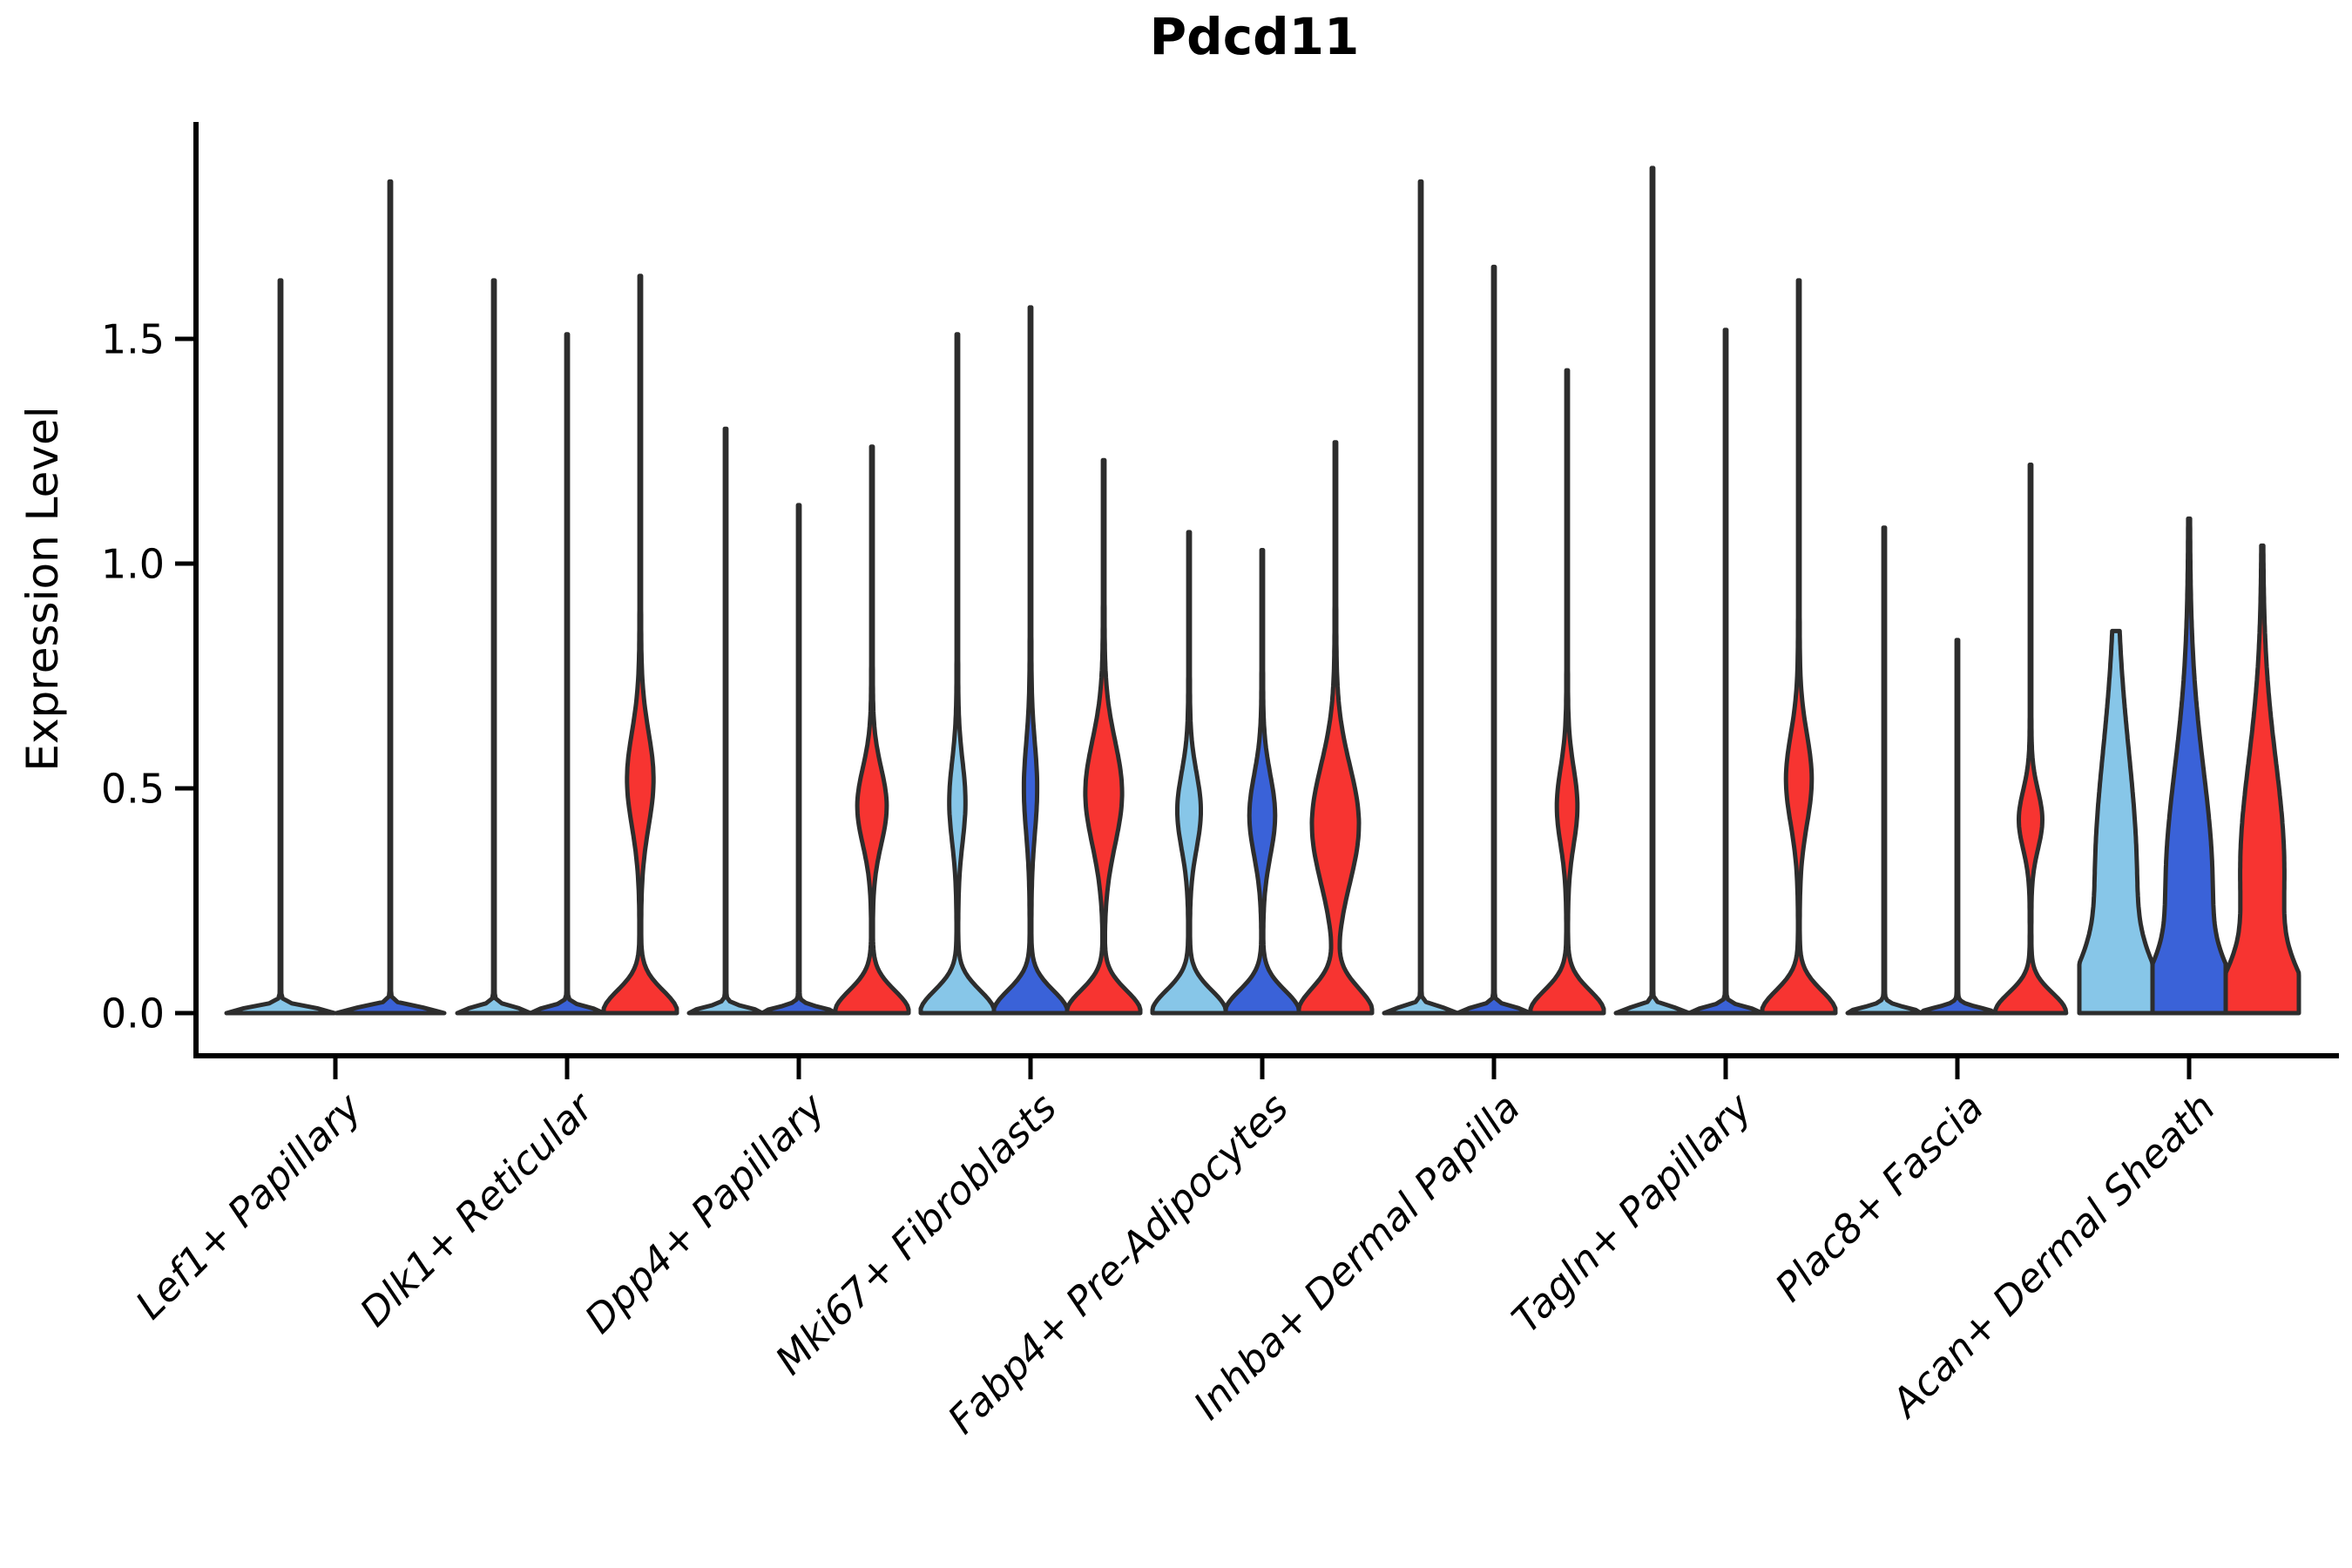 The image size is (2352, 1568). I want to click on x-tick-label: Dpp4+ Papillary, so click(705, 1213).